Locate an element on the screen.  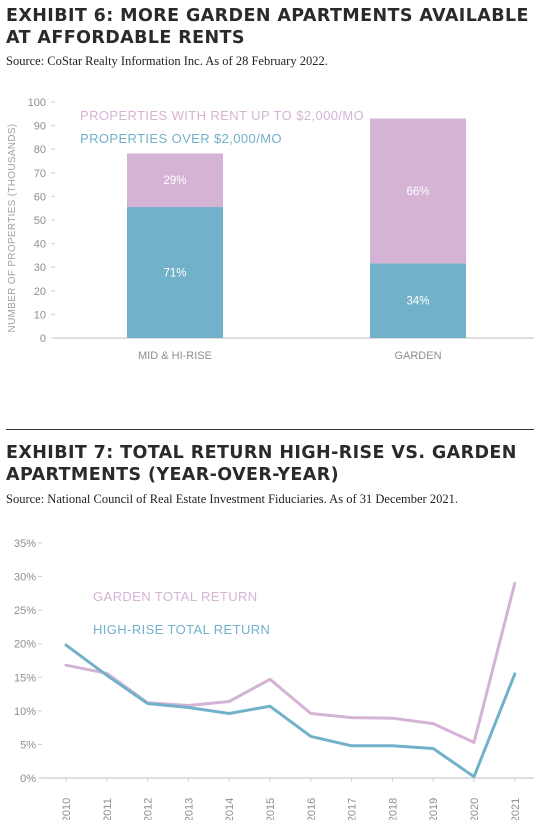
y-tick-label: 80 is located at coordinates (40, 150).